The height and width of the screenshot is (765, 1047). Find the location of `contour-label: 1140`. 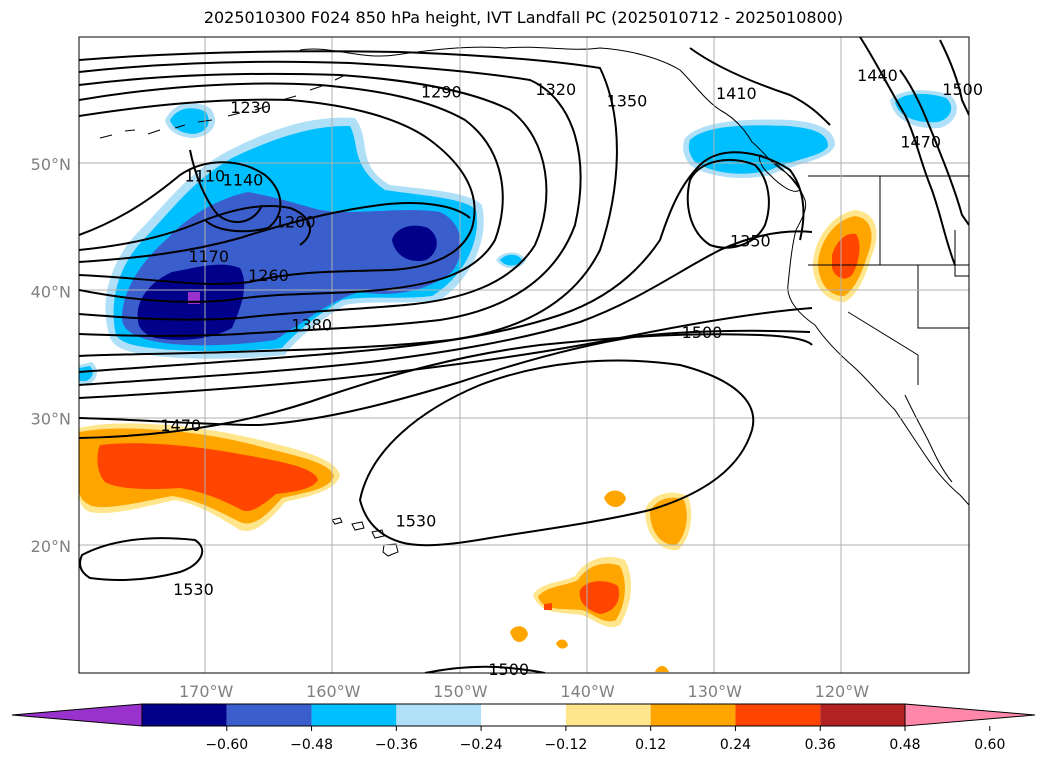

contour-label: 1140 is located at coordinates (243, 179).